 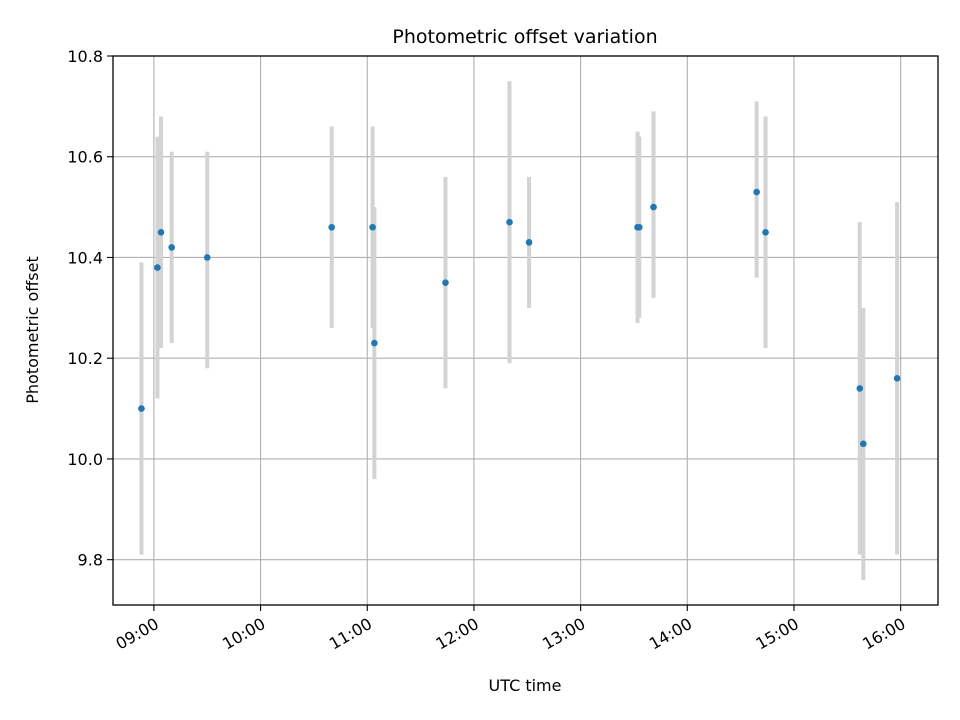 I want to click on chart-title: Photometric offset variation, so click(x=524, y=37).